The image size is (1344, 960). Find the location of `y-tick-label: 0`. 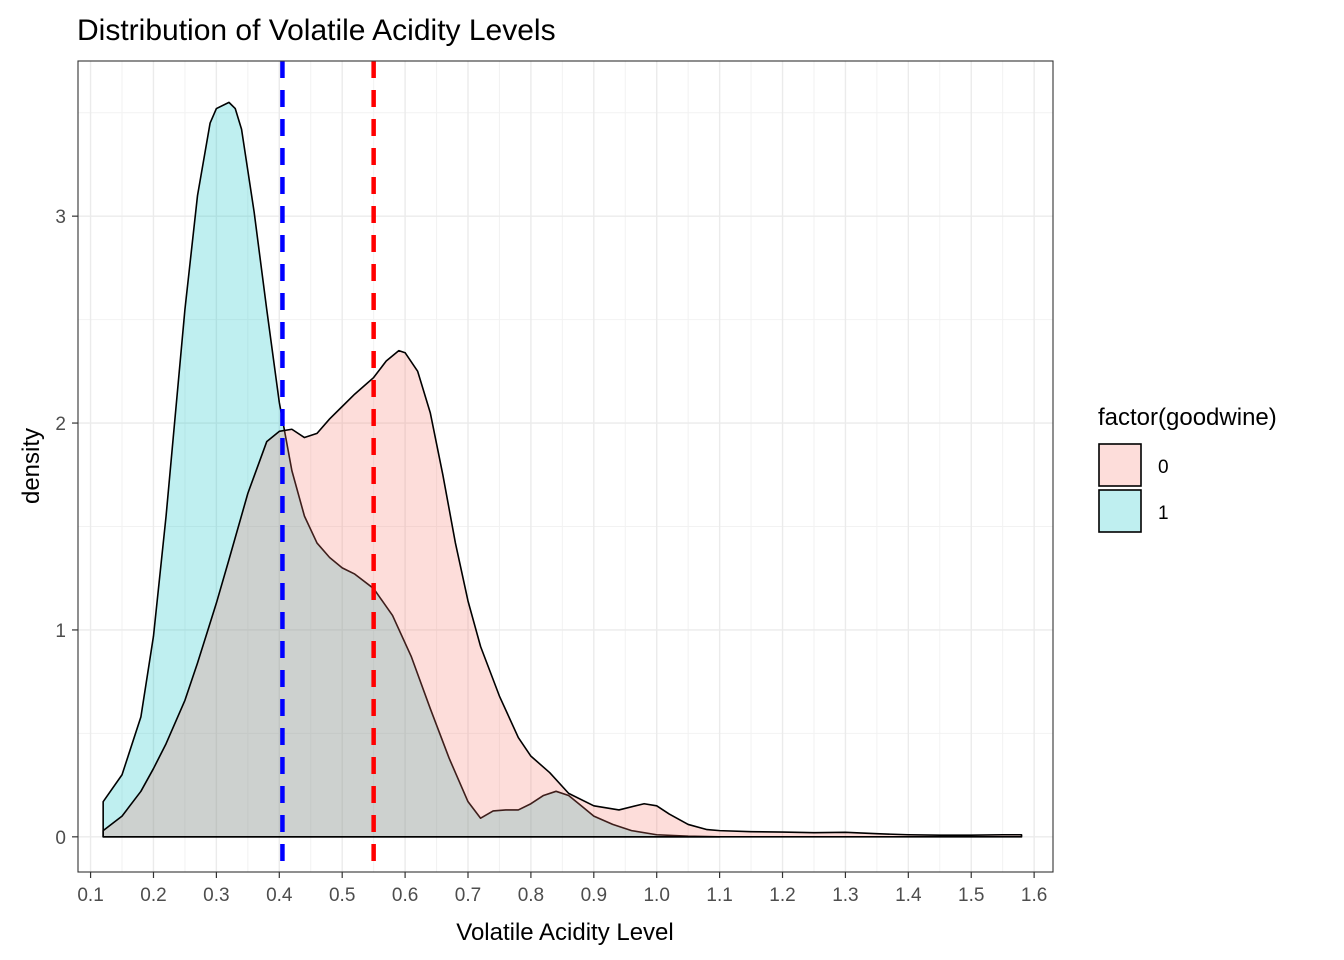

y-tick-label: 0 is located at coordinates (60, 838).